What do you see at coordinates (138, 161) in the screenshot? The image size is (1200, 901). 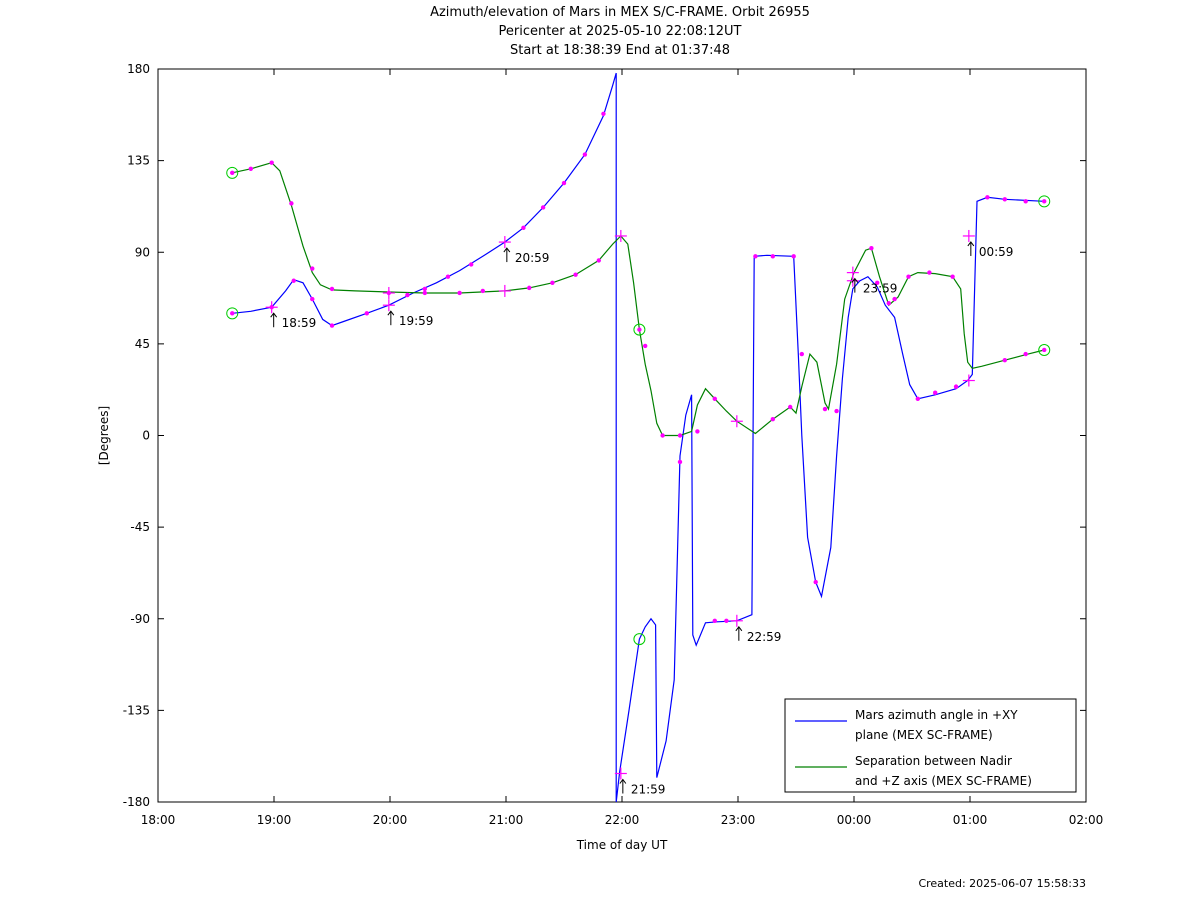 I see `y-tick-label: 135` at bounding box center [138, 161].